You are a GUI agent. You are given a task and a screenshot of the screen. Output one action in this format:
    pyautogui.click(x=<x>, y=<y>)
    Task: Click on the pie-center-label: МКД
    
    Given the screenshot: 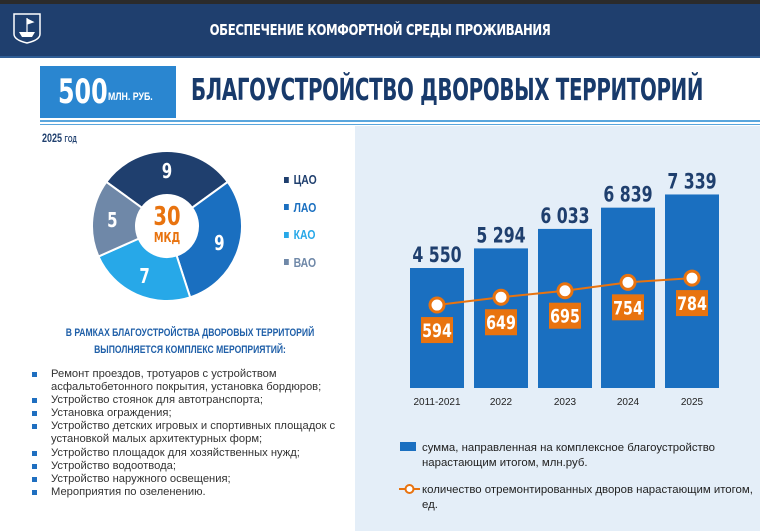 What is the action you would take?
    pyautogui.click(x=167, y=238)
    